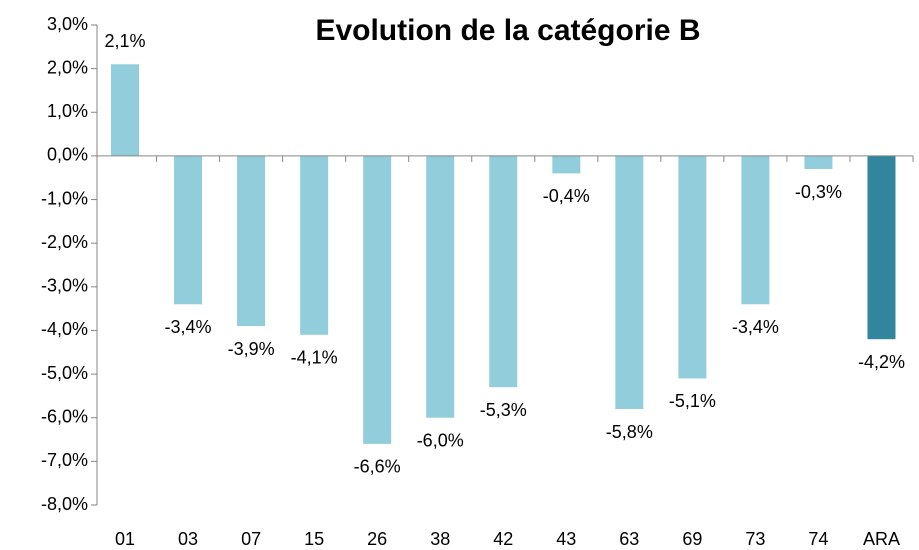 The image size is (919, 550). I want to click on x-tick-label: 73, so click(755, 539).